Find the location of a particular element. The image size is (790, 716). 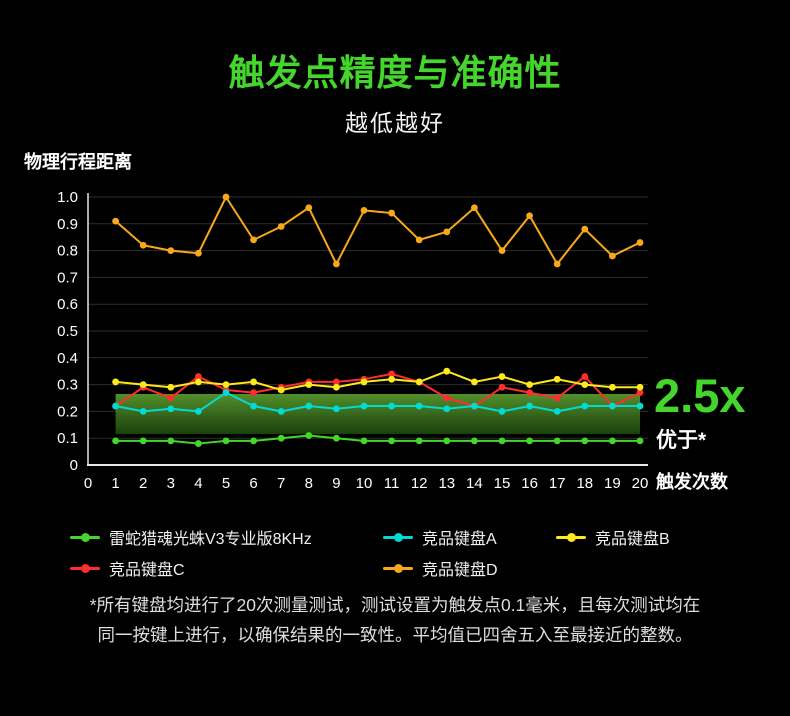

svg-text: 0.3 is located at coordinates (67, 385).